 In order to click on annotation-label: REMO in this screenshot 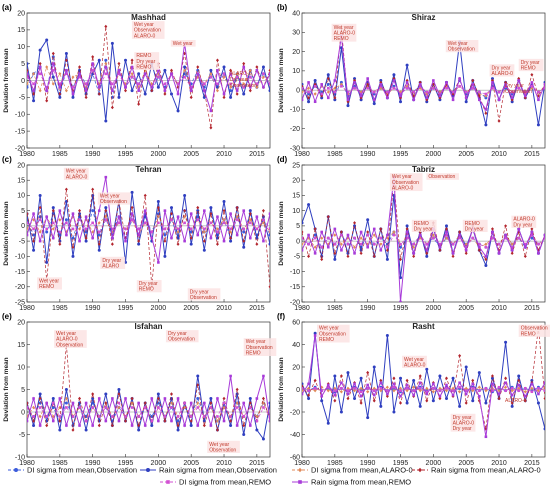, I will do `click(528, 334)`.